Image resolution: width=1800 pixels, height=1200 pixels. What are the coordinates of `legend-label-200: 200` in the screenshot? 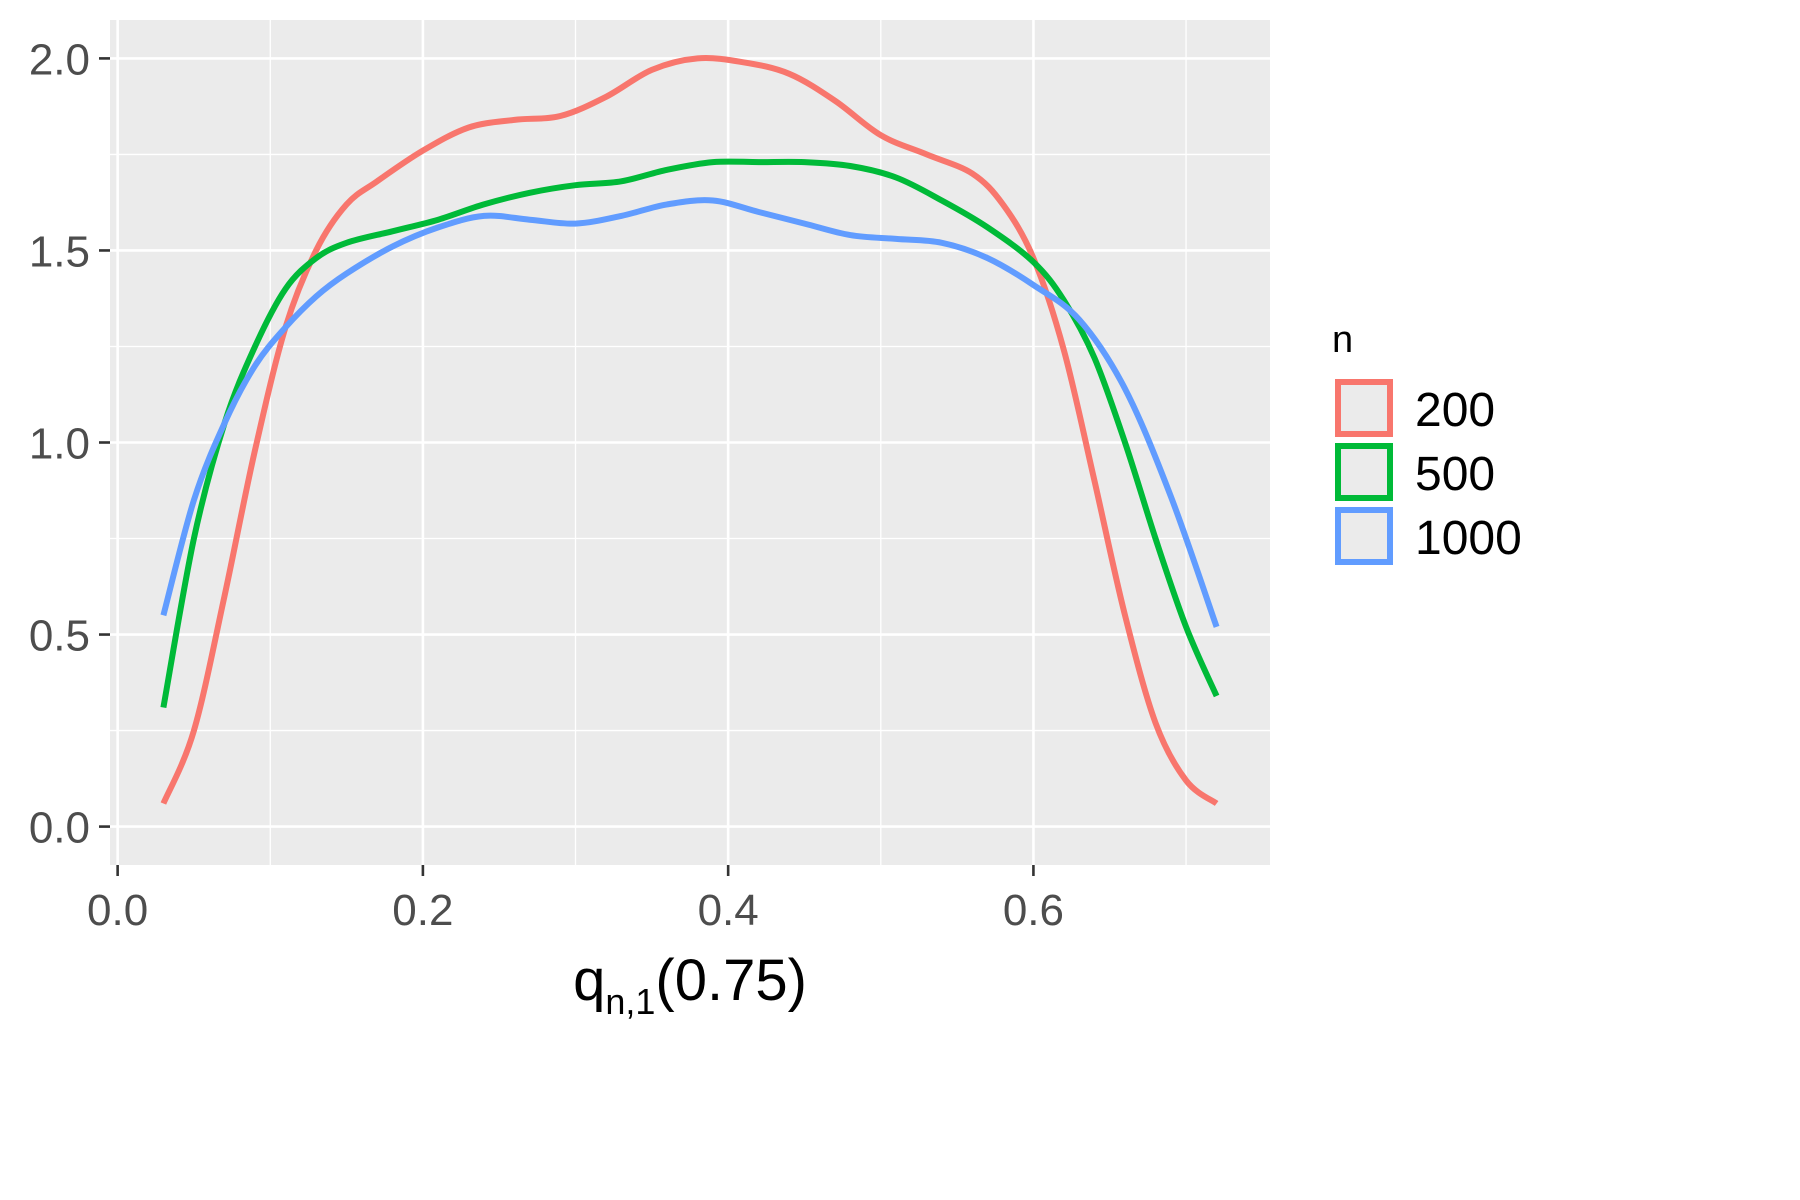 It's located at (1455, 410).